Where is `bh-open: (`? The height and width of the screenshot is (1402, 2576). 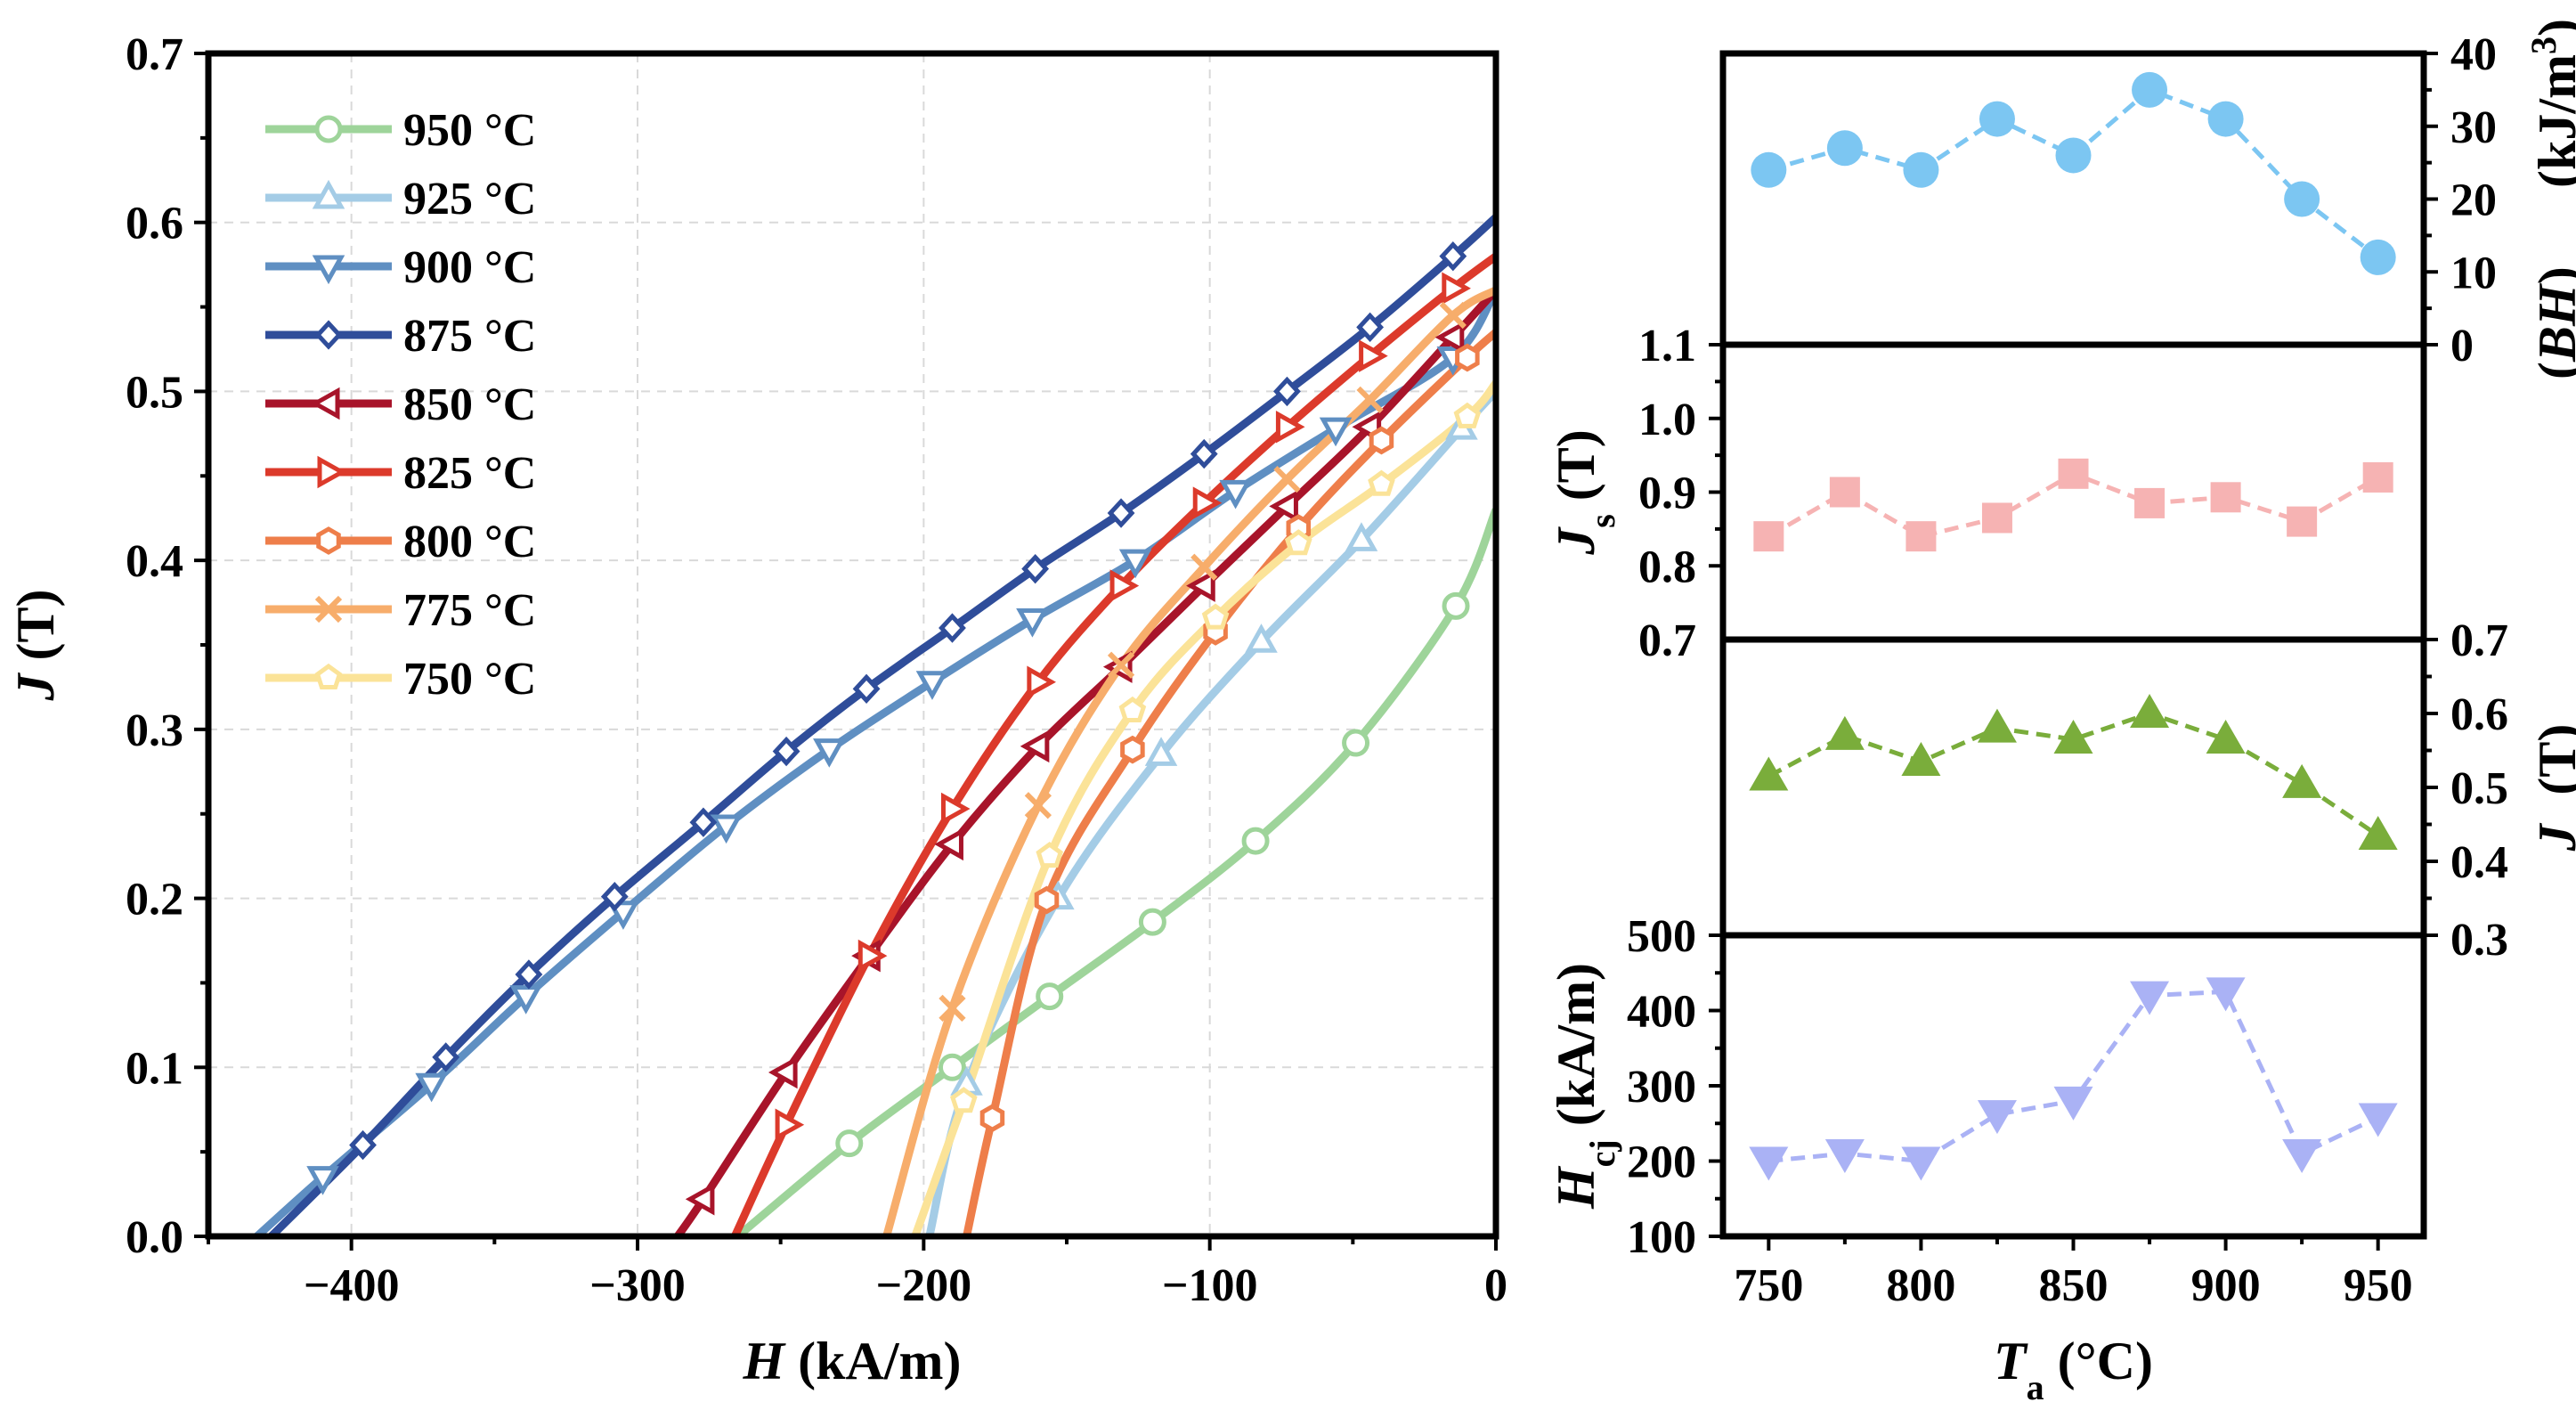 bh-open: ( is located at coordinates (2552, 370).